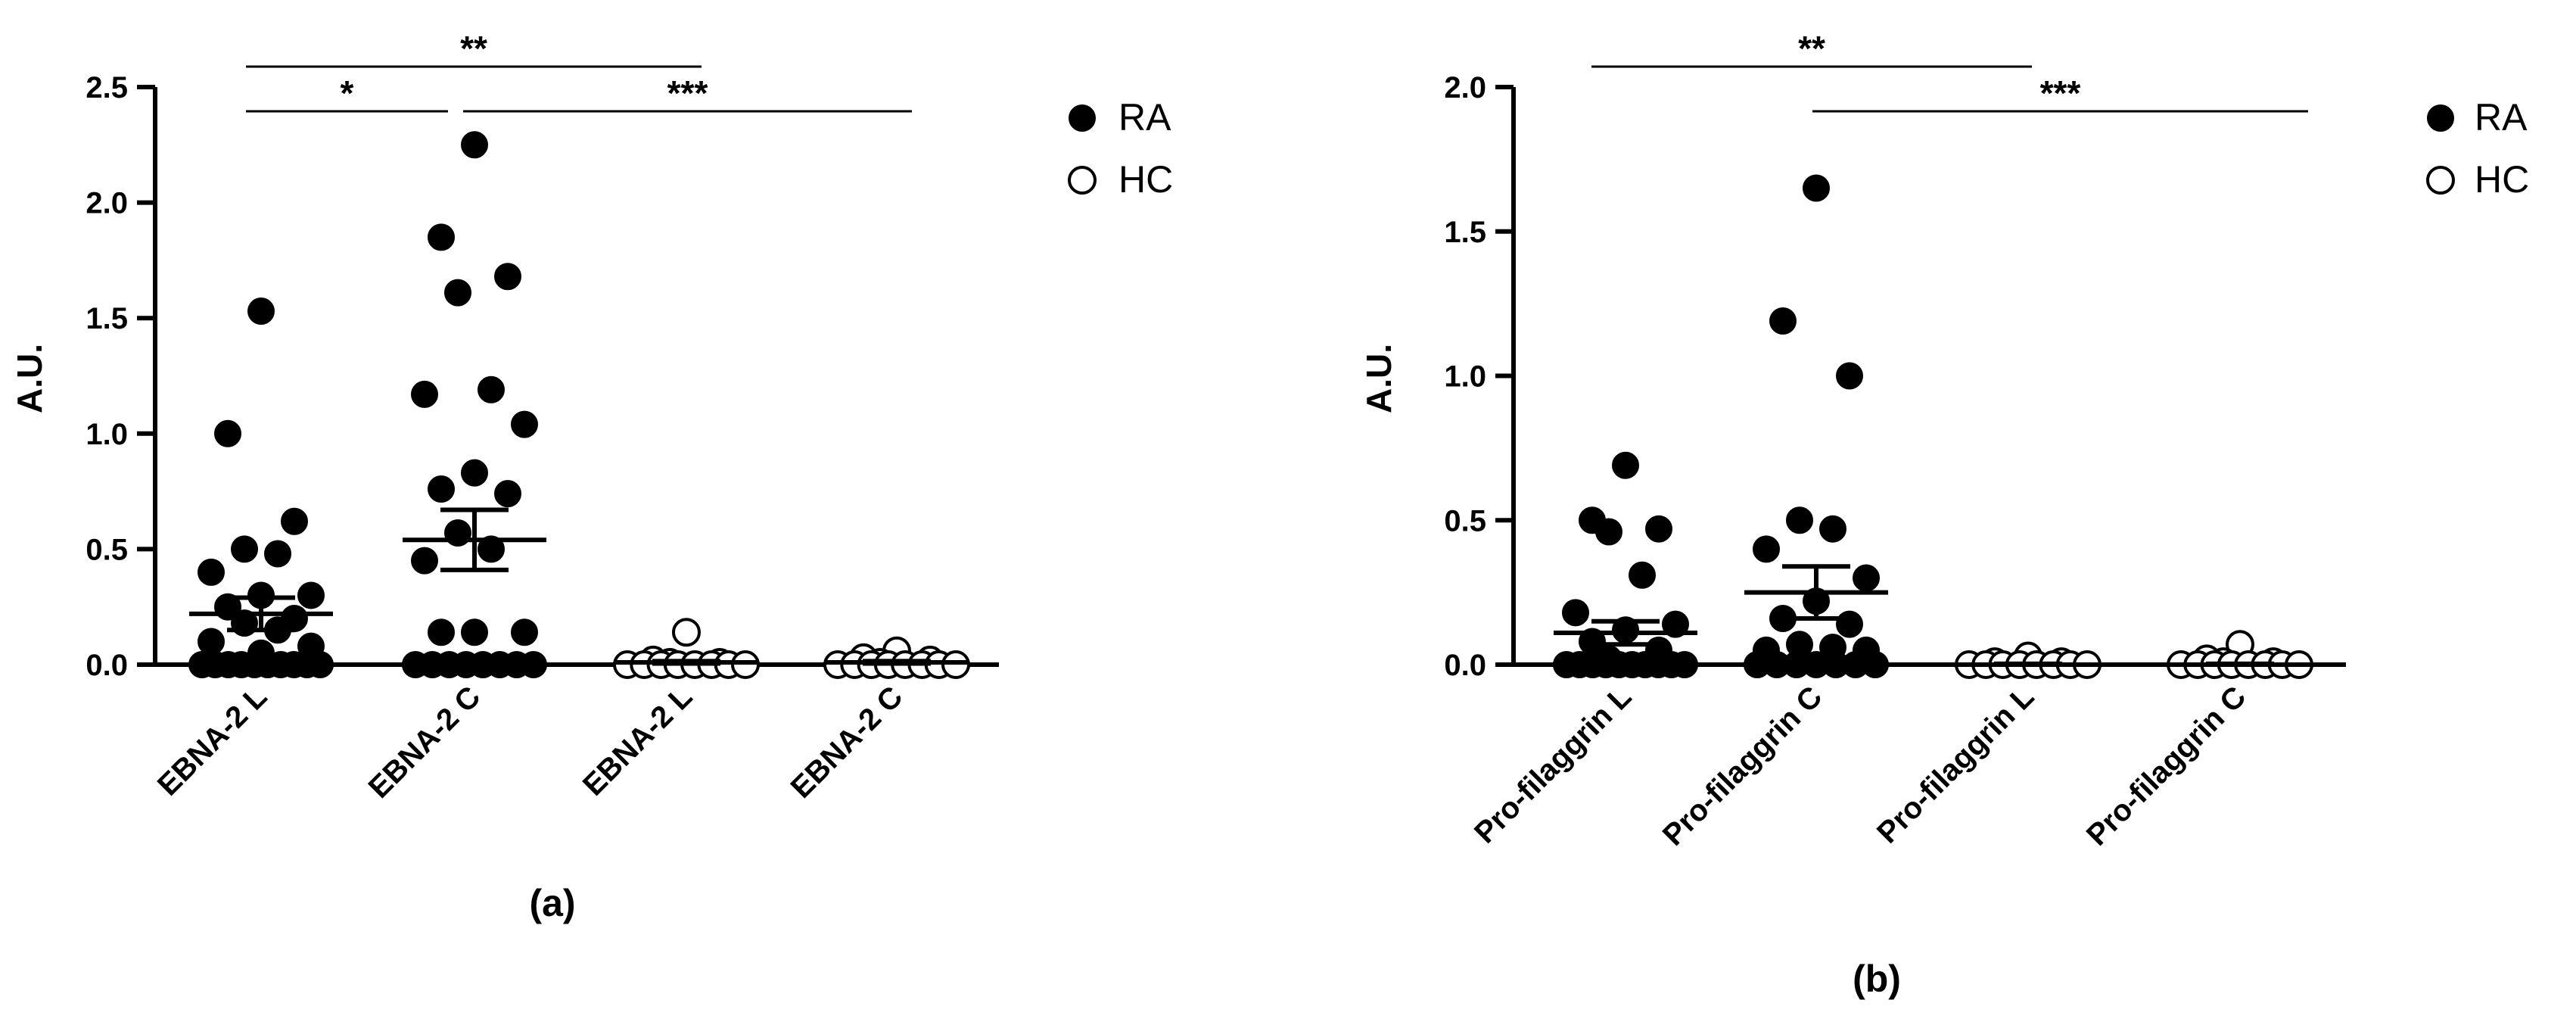  I want to click on significance-label: *, so click(347, 93).